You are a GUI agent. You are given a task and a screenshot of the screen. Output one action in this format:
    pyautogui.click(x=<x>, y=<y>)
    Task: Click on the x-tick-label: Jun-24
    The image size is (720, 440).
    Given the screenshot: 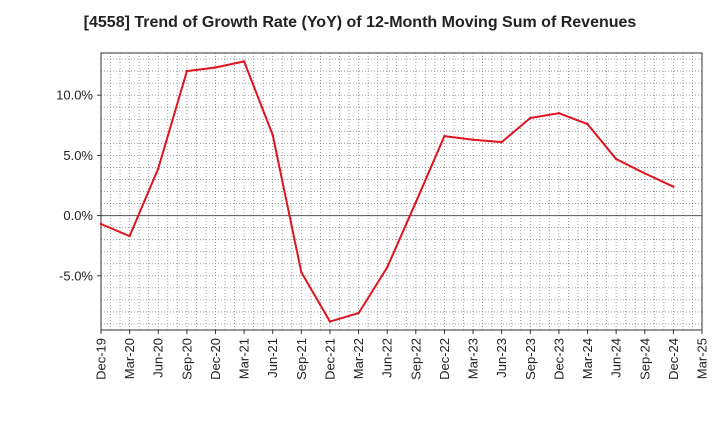 What is the action you would take?
    pyautogui.click(x=616, y=358)
    